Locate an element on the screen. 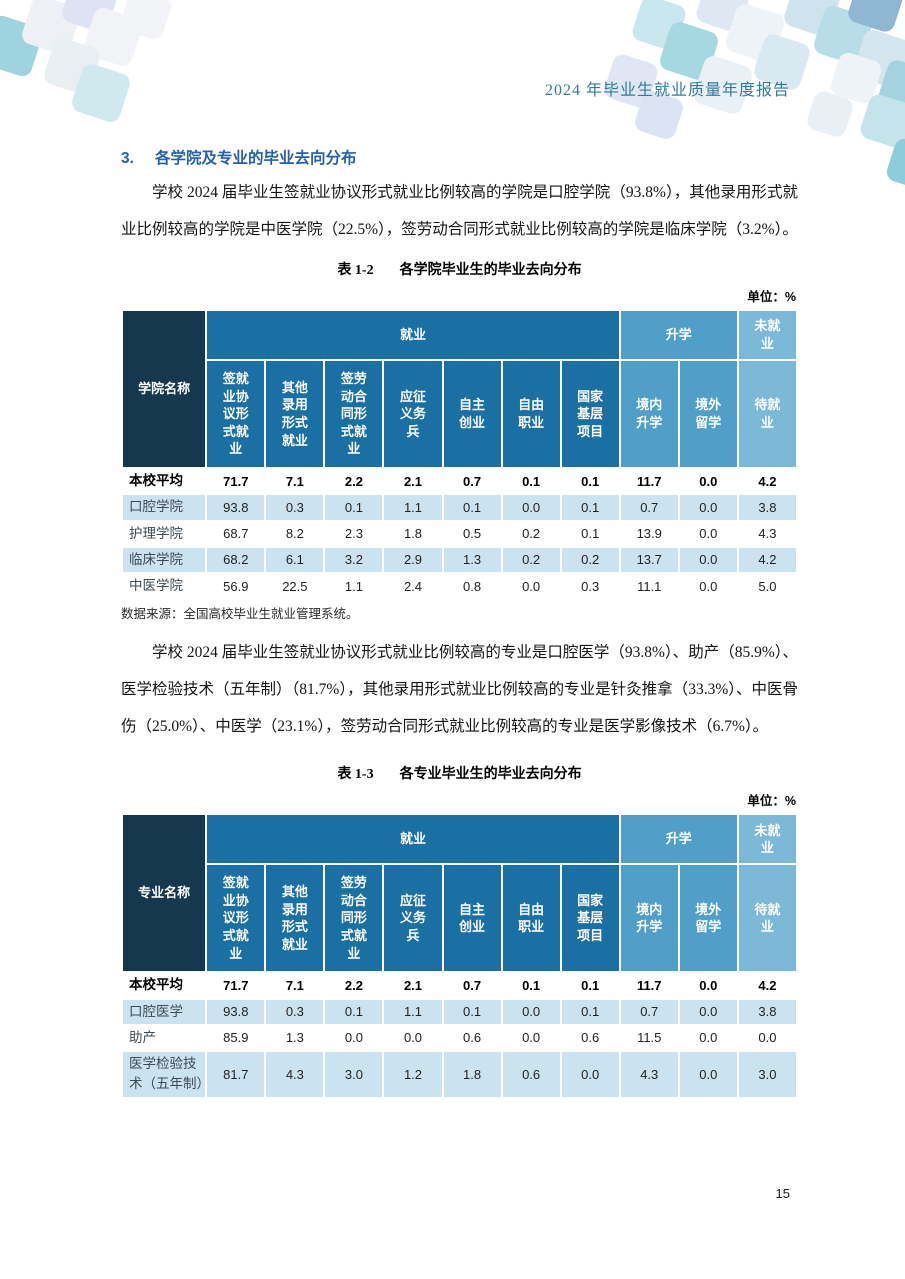 The width and height of the screenshot is (905, 1279). cell-value: 6.1 is located at coordinates (295, 559).